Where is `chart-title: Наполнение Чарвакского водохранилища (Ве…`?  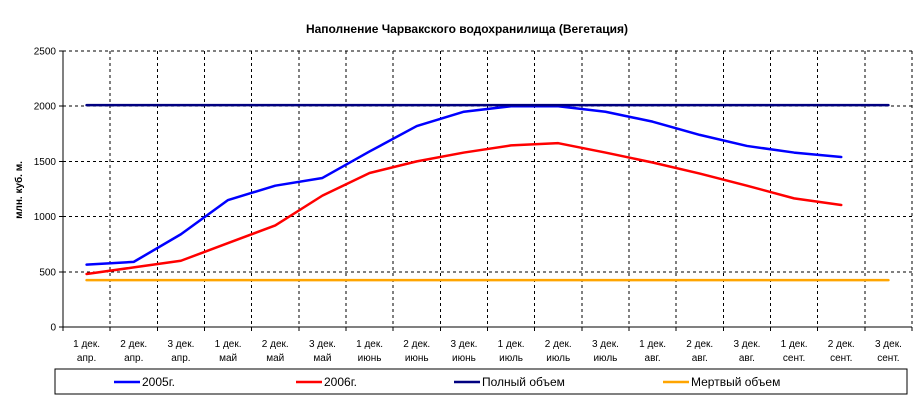
chart-title: Наполнение Чарвакского водохранилища (Ве… is located at coordinates (467, 29).